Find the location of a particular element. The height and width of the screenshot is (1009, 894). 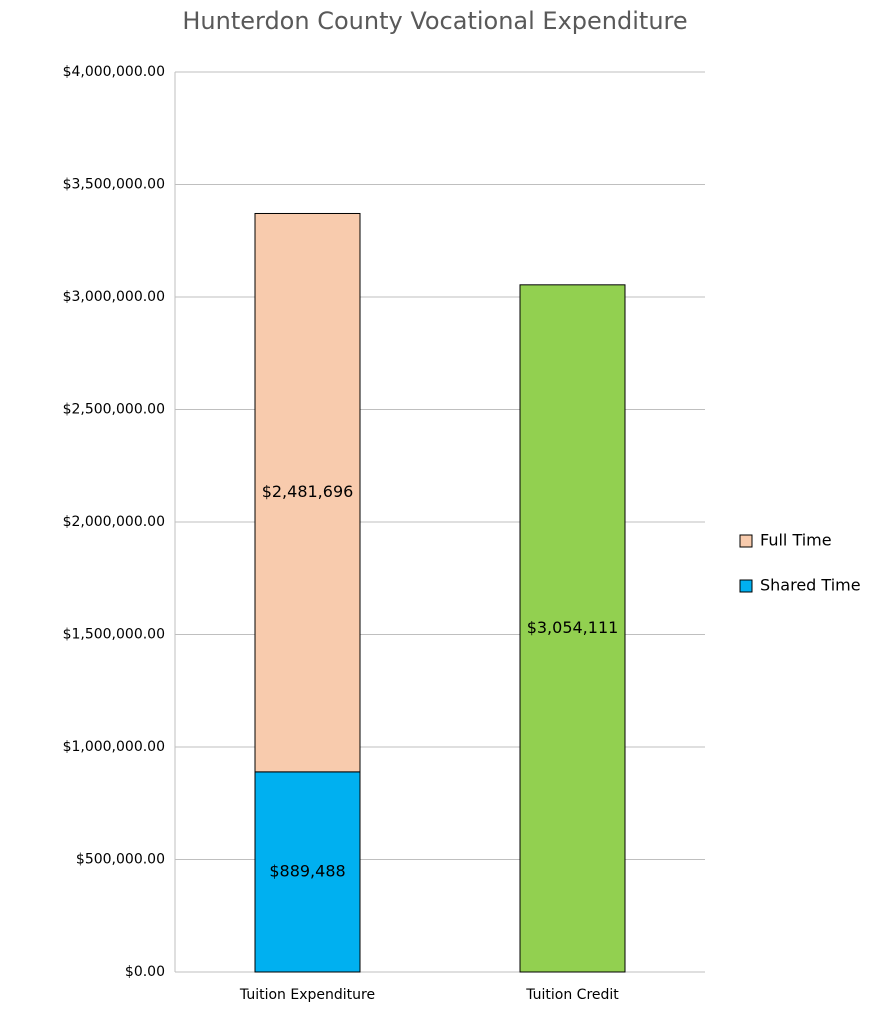

legend-label: Shared Time is located at coordinates (810, 585).